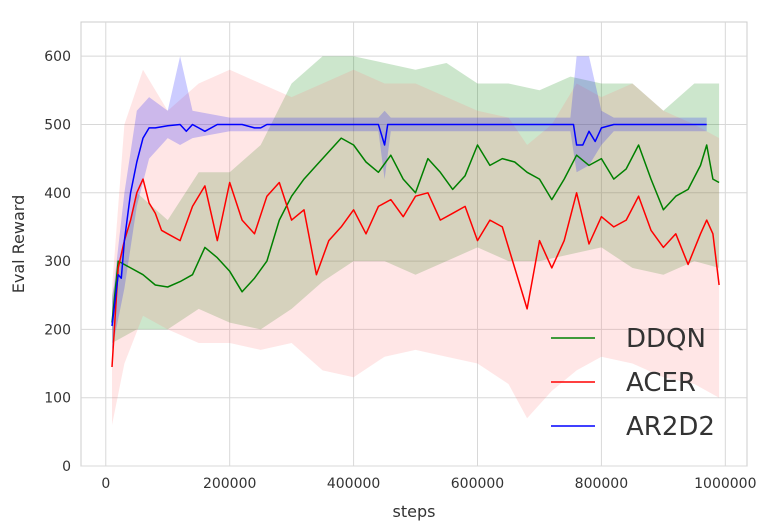 Image resolution: width=769 pixels, height=530 pixels. Describe the element at coordinates (353, 484) in the screenshot. I see `x-tick-label: 400000` at that location.